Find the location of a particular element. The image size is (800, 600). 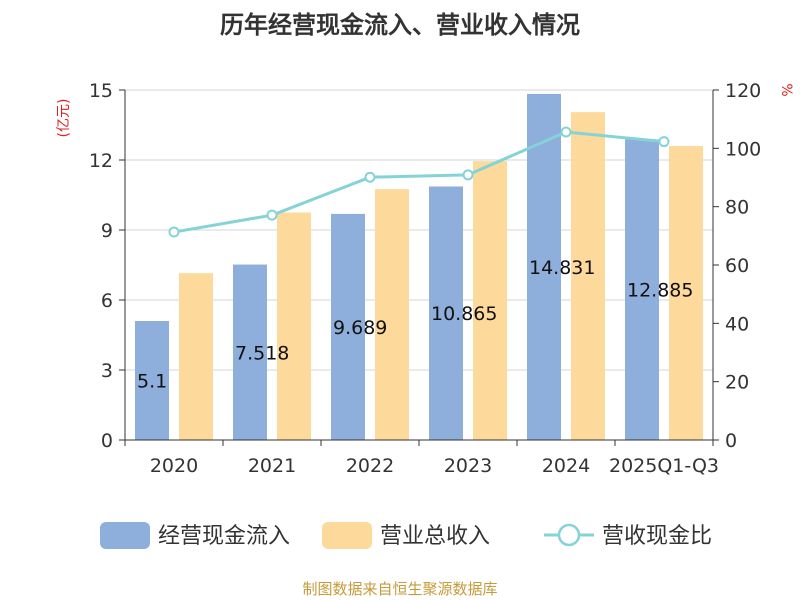

source-footer: 制图数据来自恒生聚源数据库 is located at coordinates (400, 589).